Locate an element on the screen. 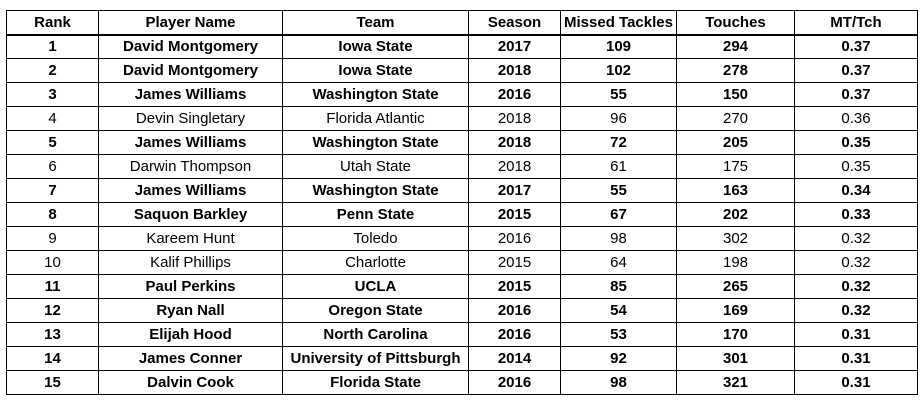  player-name-cell: Dalvin Cook is located at coordinates (190, 382).